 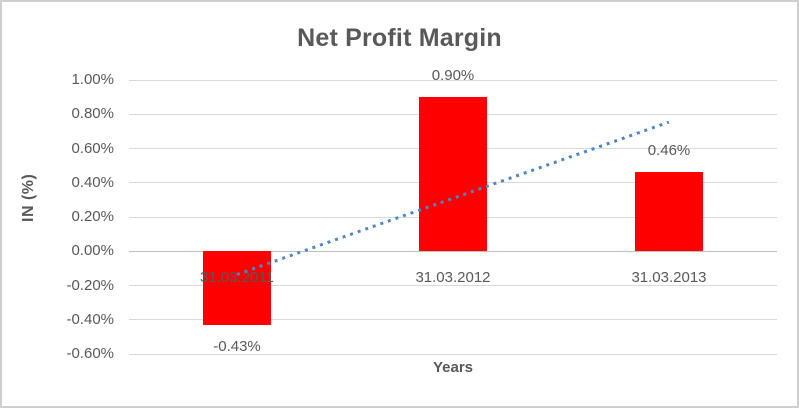 I want to click on bar-data-label: 0.46%, so click(x=669, y=151).